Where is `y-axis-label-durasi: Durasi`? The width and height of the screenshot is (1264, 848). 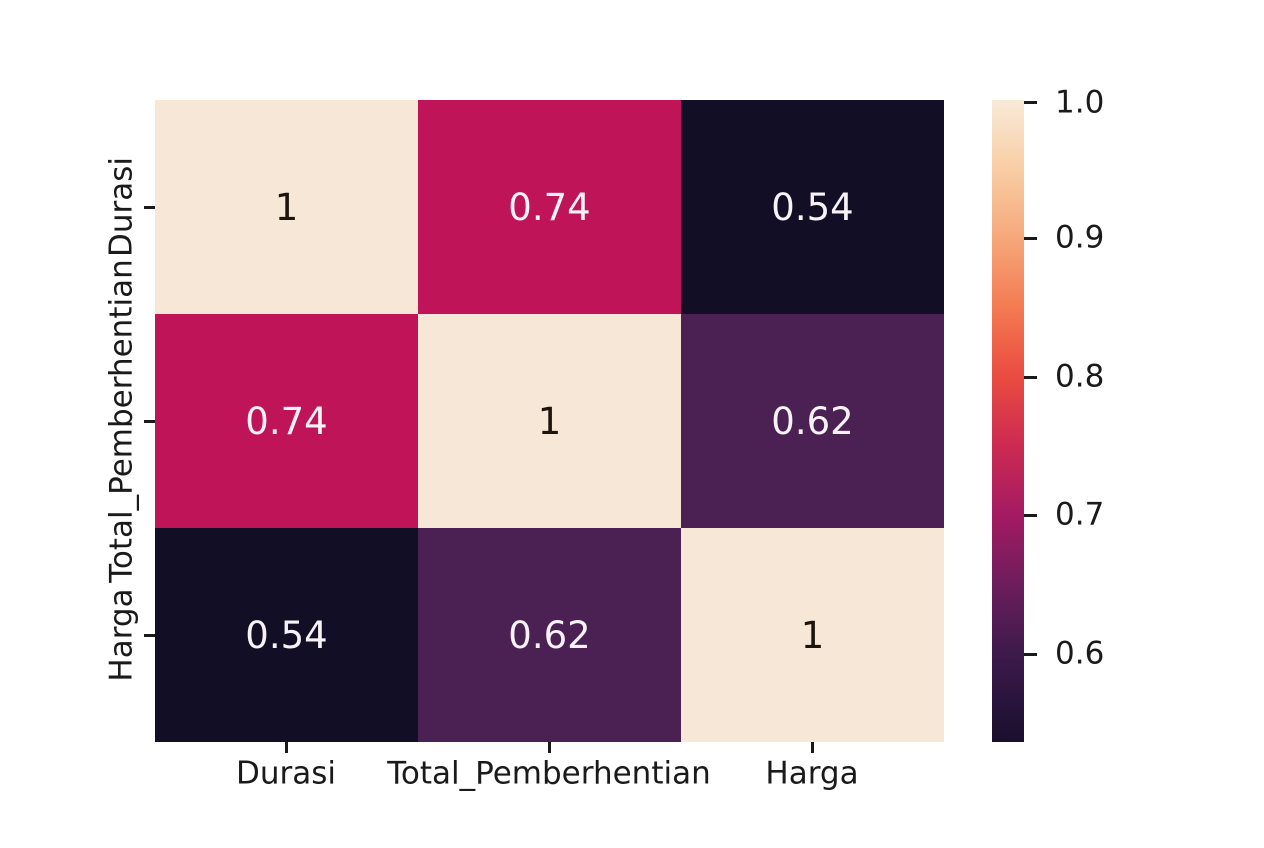 y-axis-label-durasi: Durasi is located at coordinates (121, 207).